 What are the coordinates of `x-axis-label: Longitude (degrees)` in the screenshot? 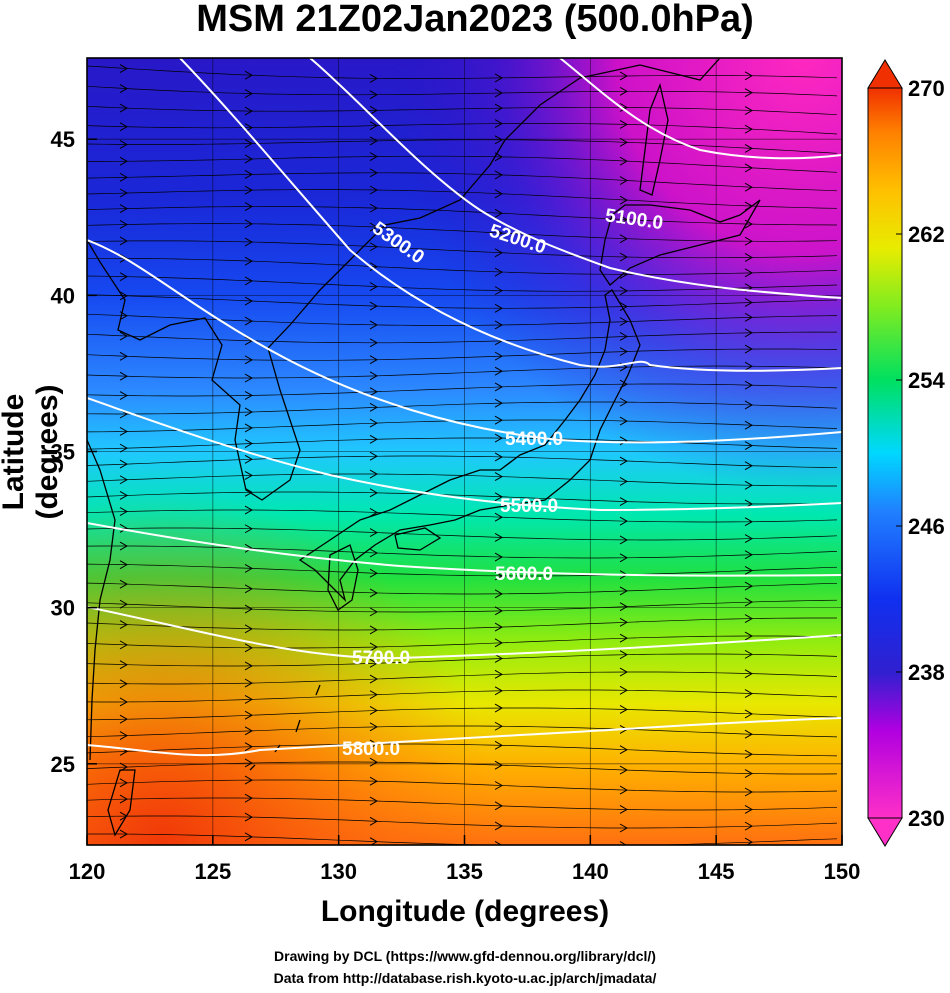 It's located at (465, 911).